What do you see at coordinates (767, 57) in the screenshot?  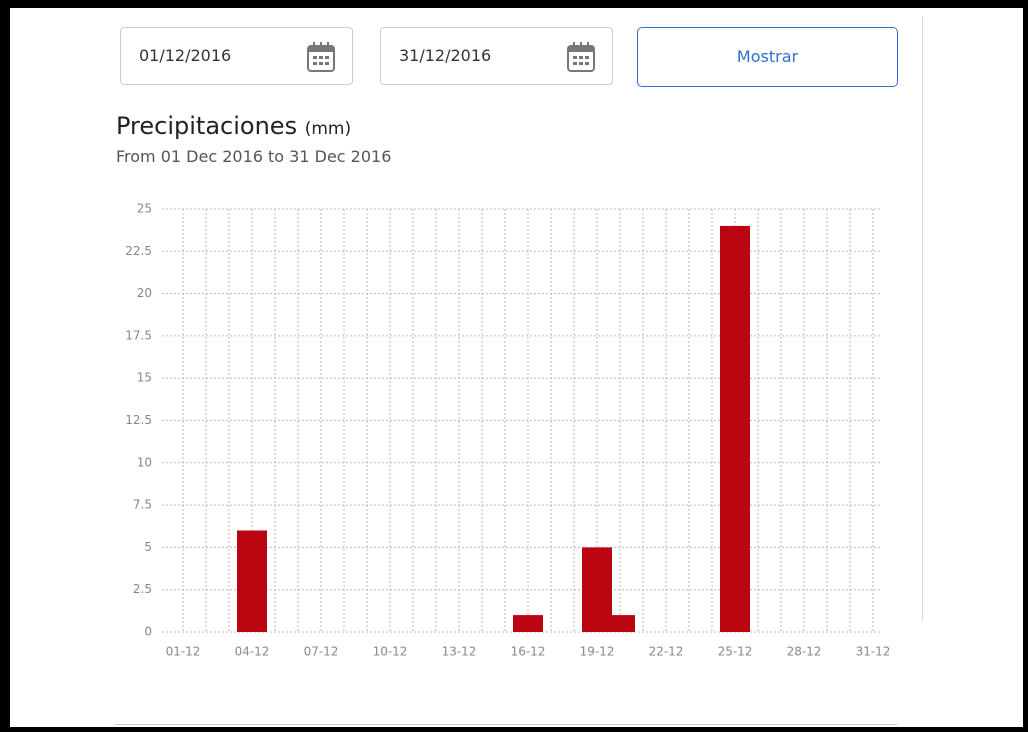 I see `show-button: Mostrar` at bounding box center [767, 57].